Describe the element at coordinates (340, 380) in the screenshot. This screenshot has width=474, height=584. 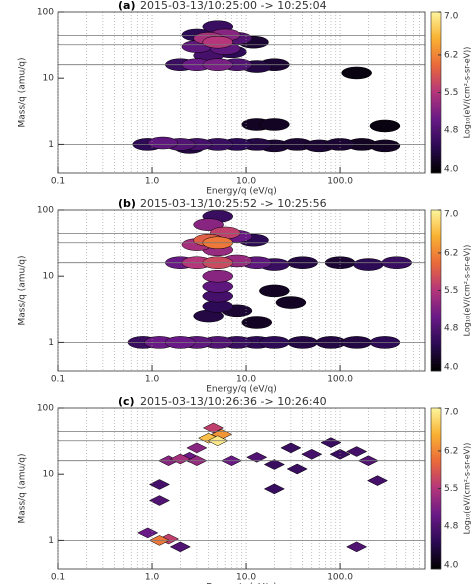
I see `x-tick-label: 100.0` at that location.